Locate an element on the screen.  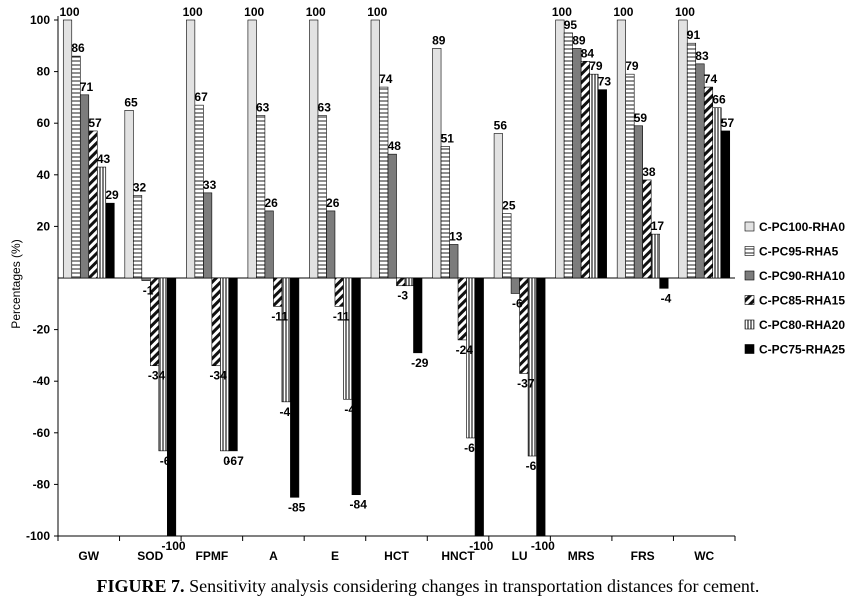
bar-c-pc90-rha10-a is located at coordinates (269, 244).